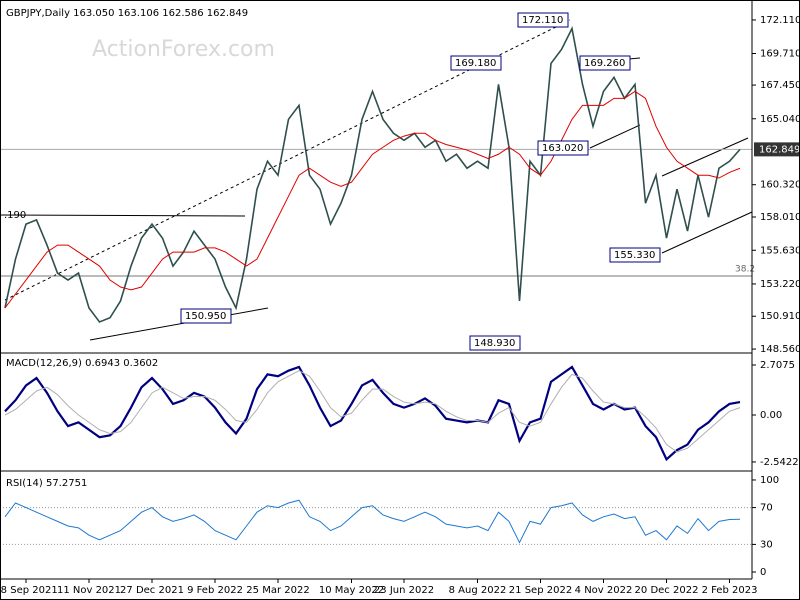 The width and height of the screenshot is (800, 600). What do you see at coordinates (15, 215) in the screenshot?
I see `annotation: .190` at bounding box center [15, 215].